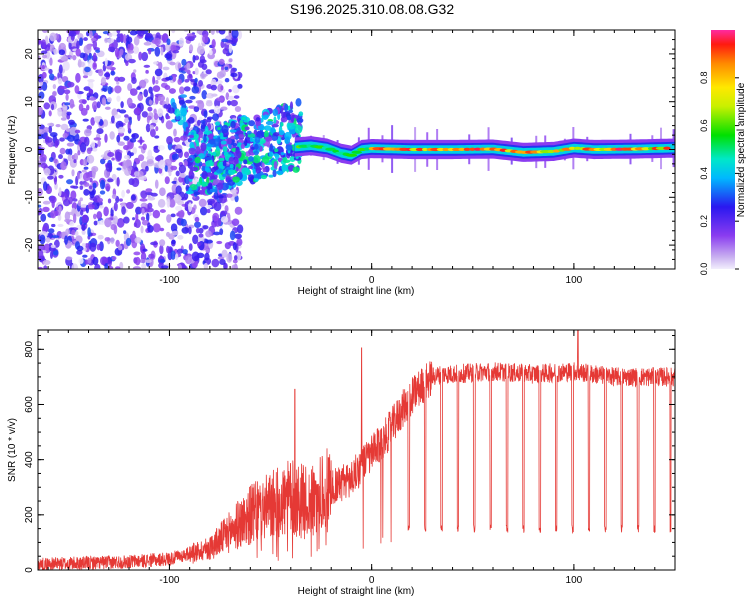  Describe the element at coordinates (29, 244) in the screenshot. I see `spectrogram-y-tick-label: -20` at that location.